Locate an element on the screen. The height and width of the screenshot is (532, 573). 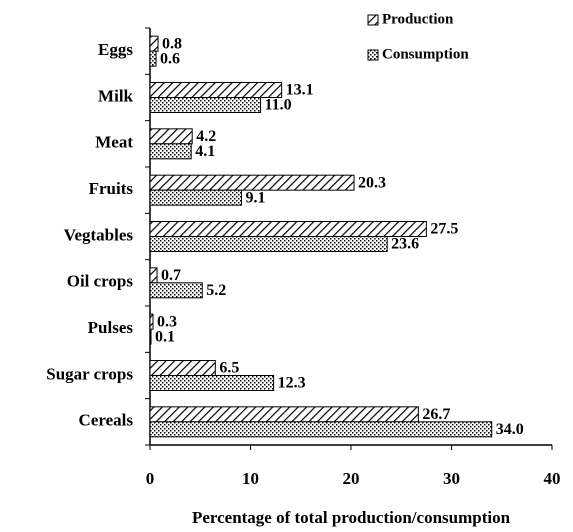
category-label: Sugar crops is located at coordinates (89, 373).